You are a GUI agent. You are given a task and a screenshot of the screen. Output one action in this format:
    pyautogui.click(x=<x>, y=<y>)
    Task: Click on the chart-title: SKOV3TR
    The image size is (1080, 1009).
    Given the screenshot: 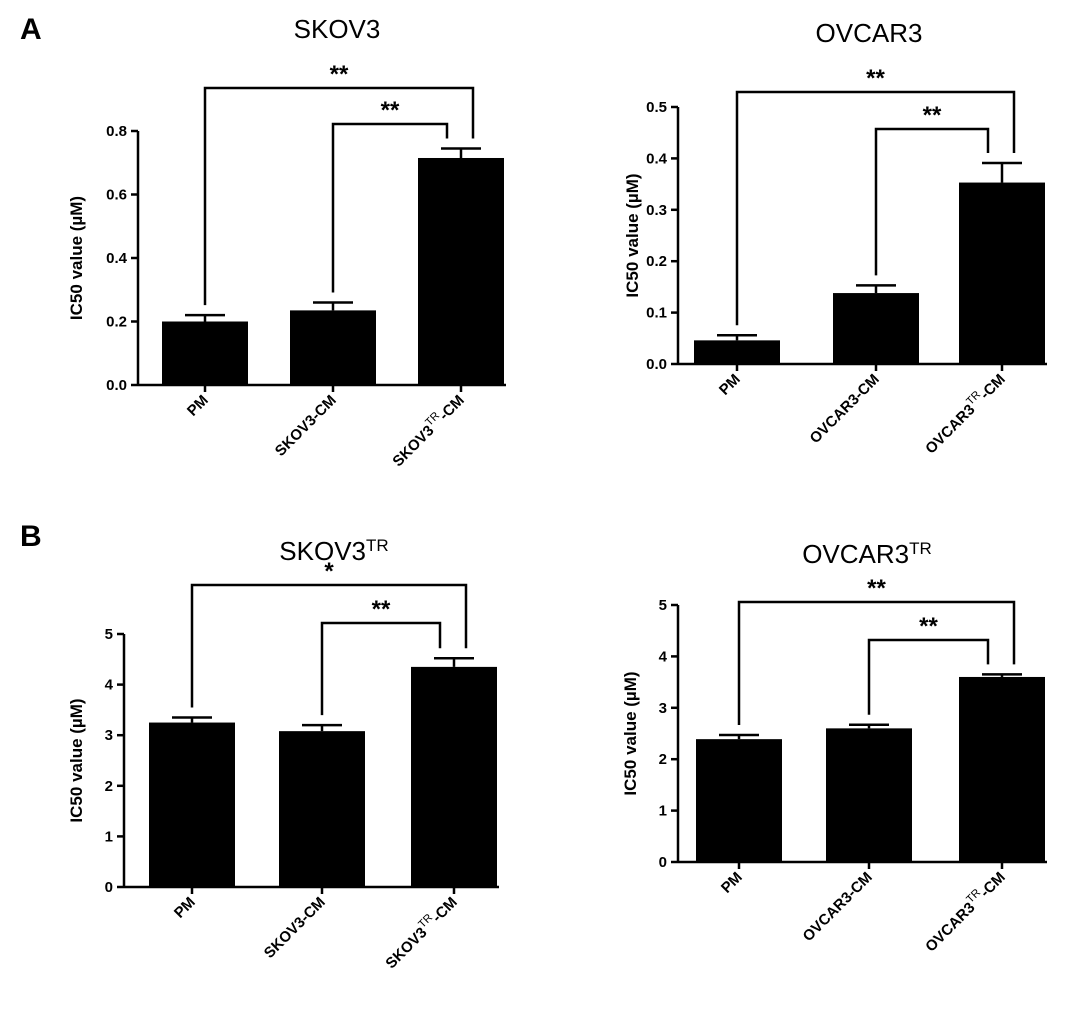 What is the action you would take?
    pyautogui.click(x=333, y=551)
    